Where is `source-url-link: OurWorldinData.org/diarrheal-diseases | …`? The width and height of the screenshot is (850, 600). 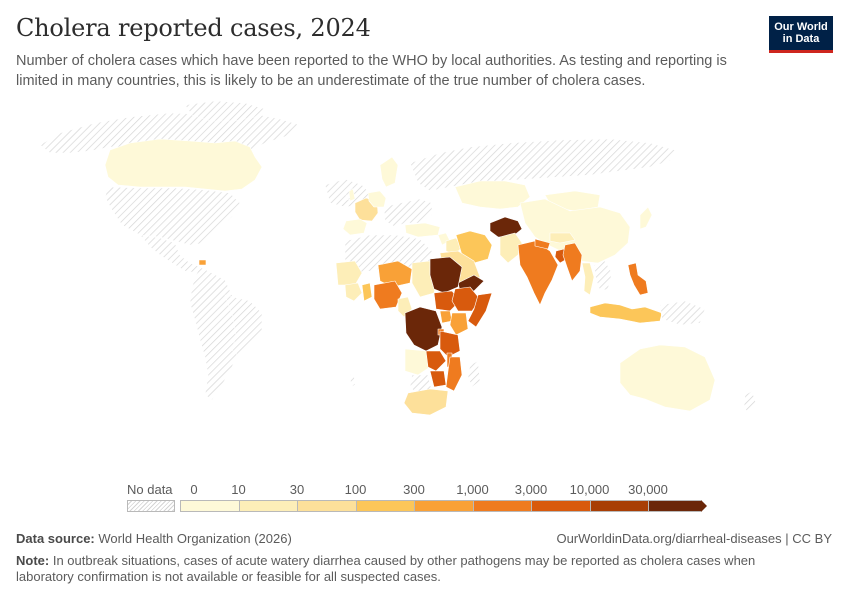 source-url-link: OurWorldinData.org/diarrheal-diseases | … is located at coordinates (694, 538).